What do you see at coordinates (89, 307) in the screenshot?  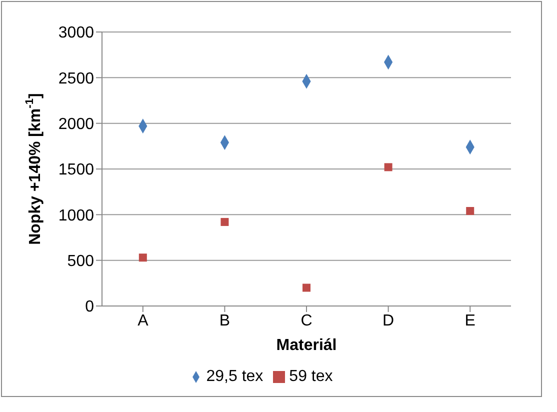 I see `y-tick-label: 0` at bounding box center [89, 307].